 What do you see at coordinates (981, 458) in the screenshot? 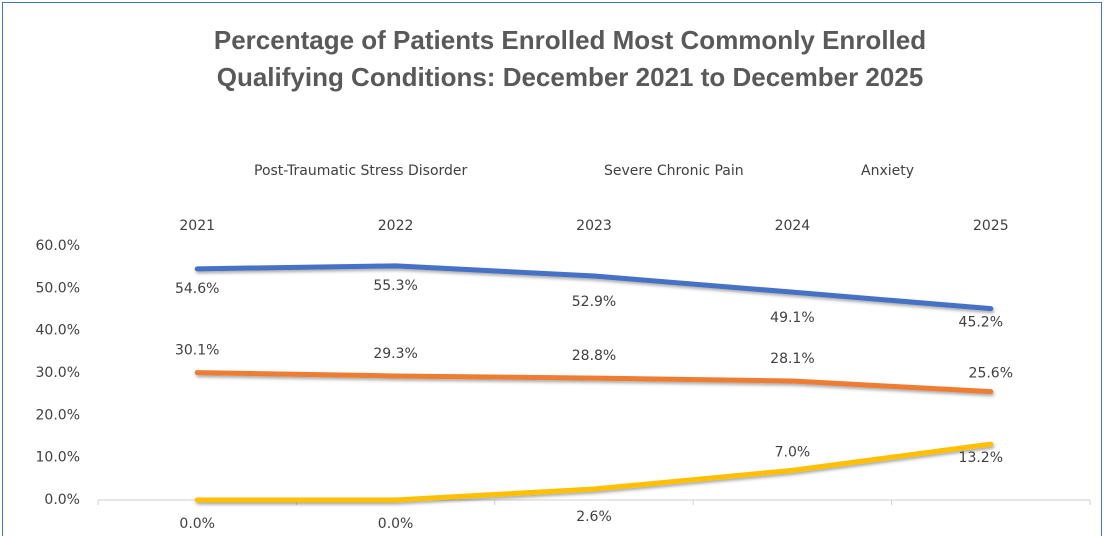
I see `data-label: 13.2%` at bounding box center [981, 458].